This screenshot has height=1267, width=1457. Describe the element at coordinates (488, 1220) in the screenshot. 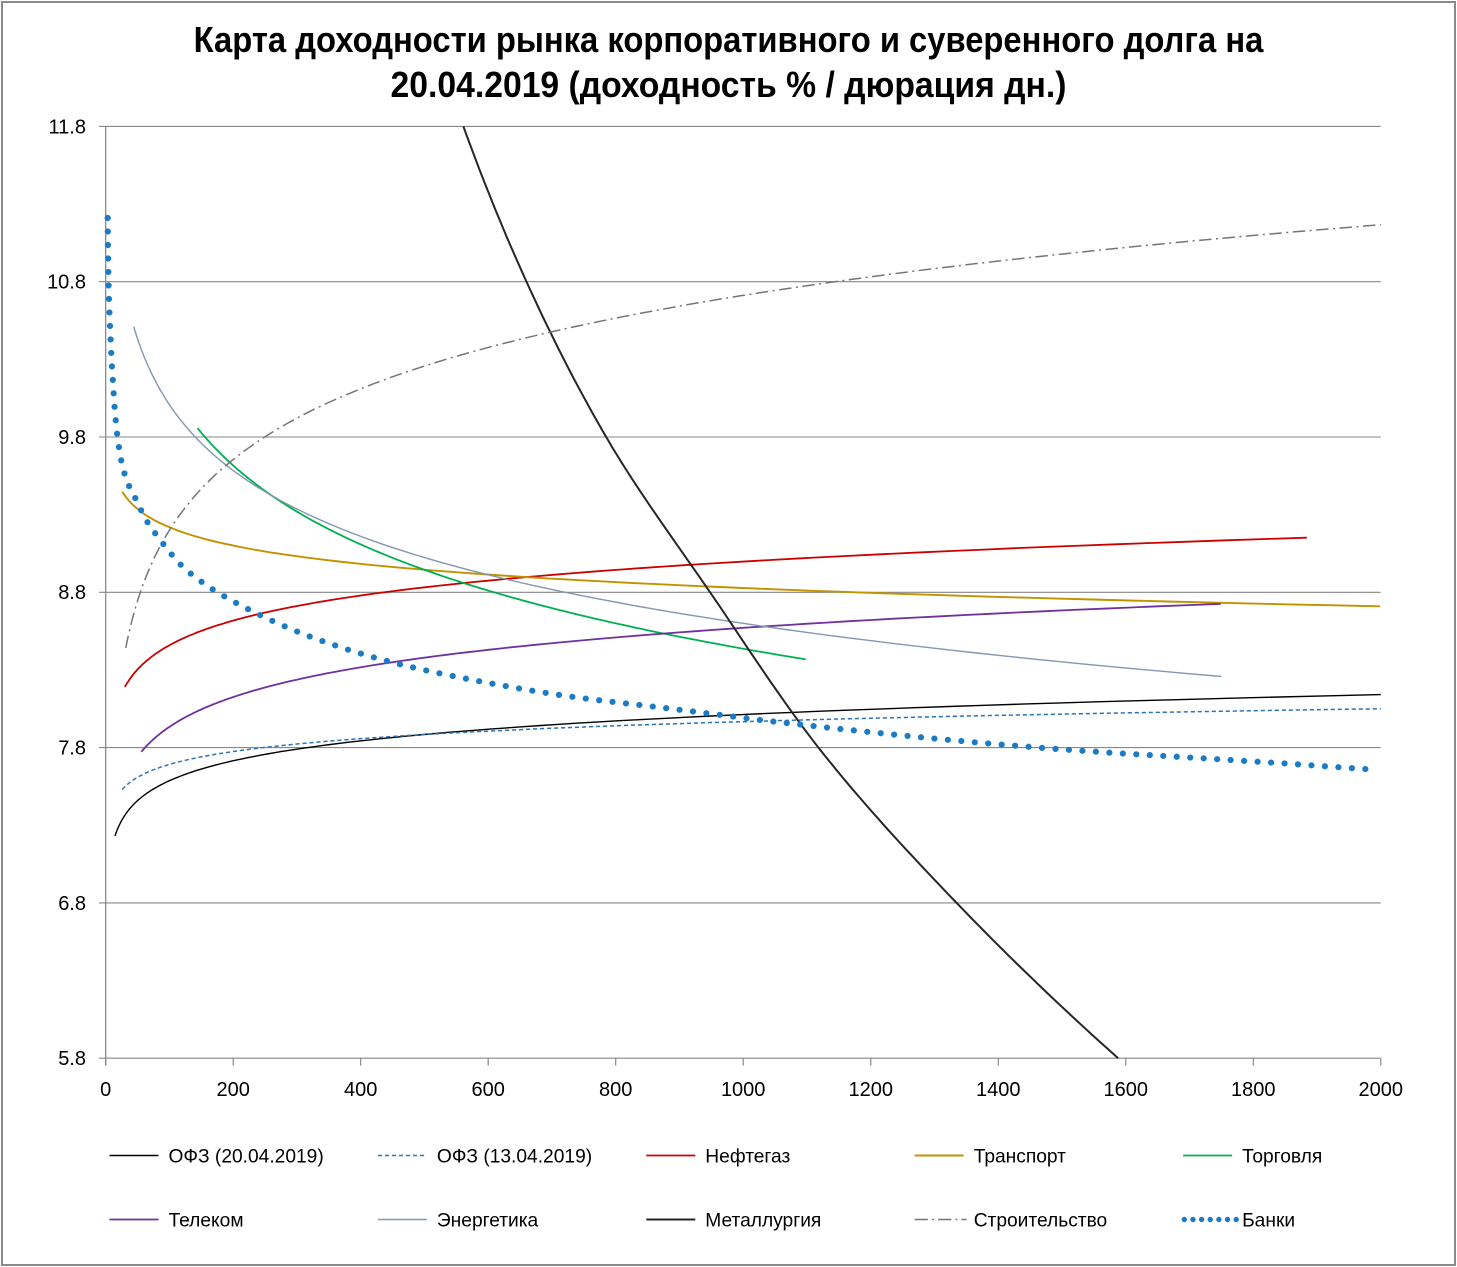

I see `svg-text: Энергетика` at that location.